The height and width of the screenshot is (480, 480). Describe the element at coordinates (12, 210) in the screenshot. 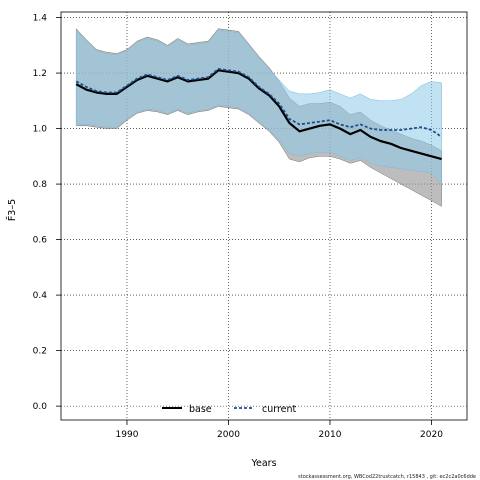

I see `y-axis-label: F̄3–5` at that location.